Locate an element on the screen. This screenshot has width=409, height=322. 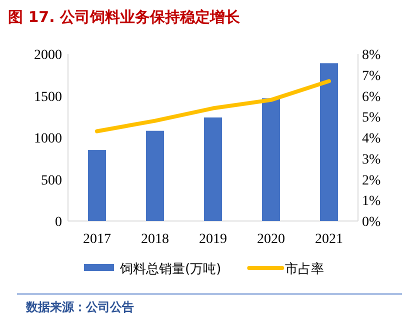
y2-tick-label: 6% is located at coordinates (371, 97).